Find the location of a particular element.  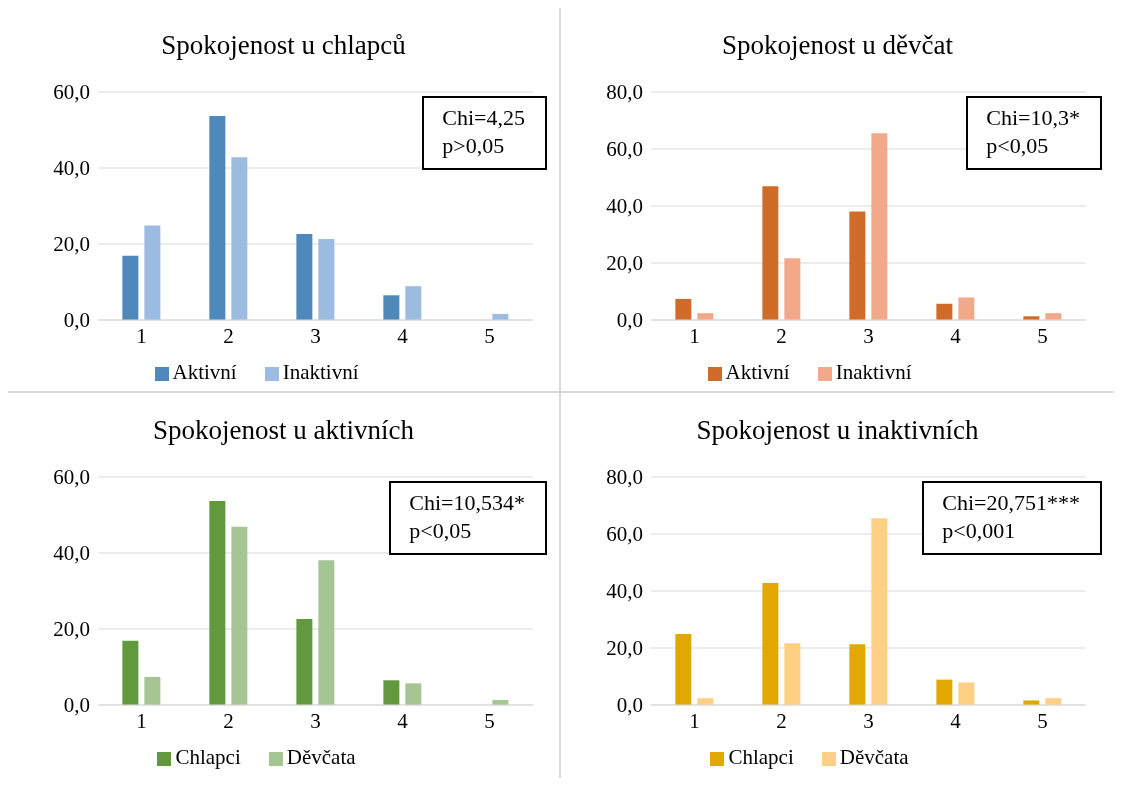

chart-title: Spokojenost u děvčat is located at coordinates (837, 45).